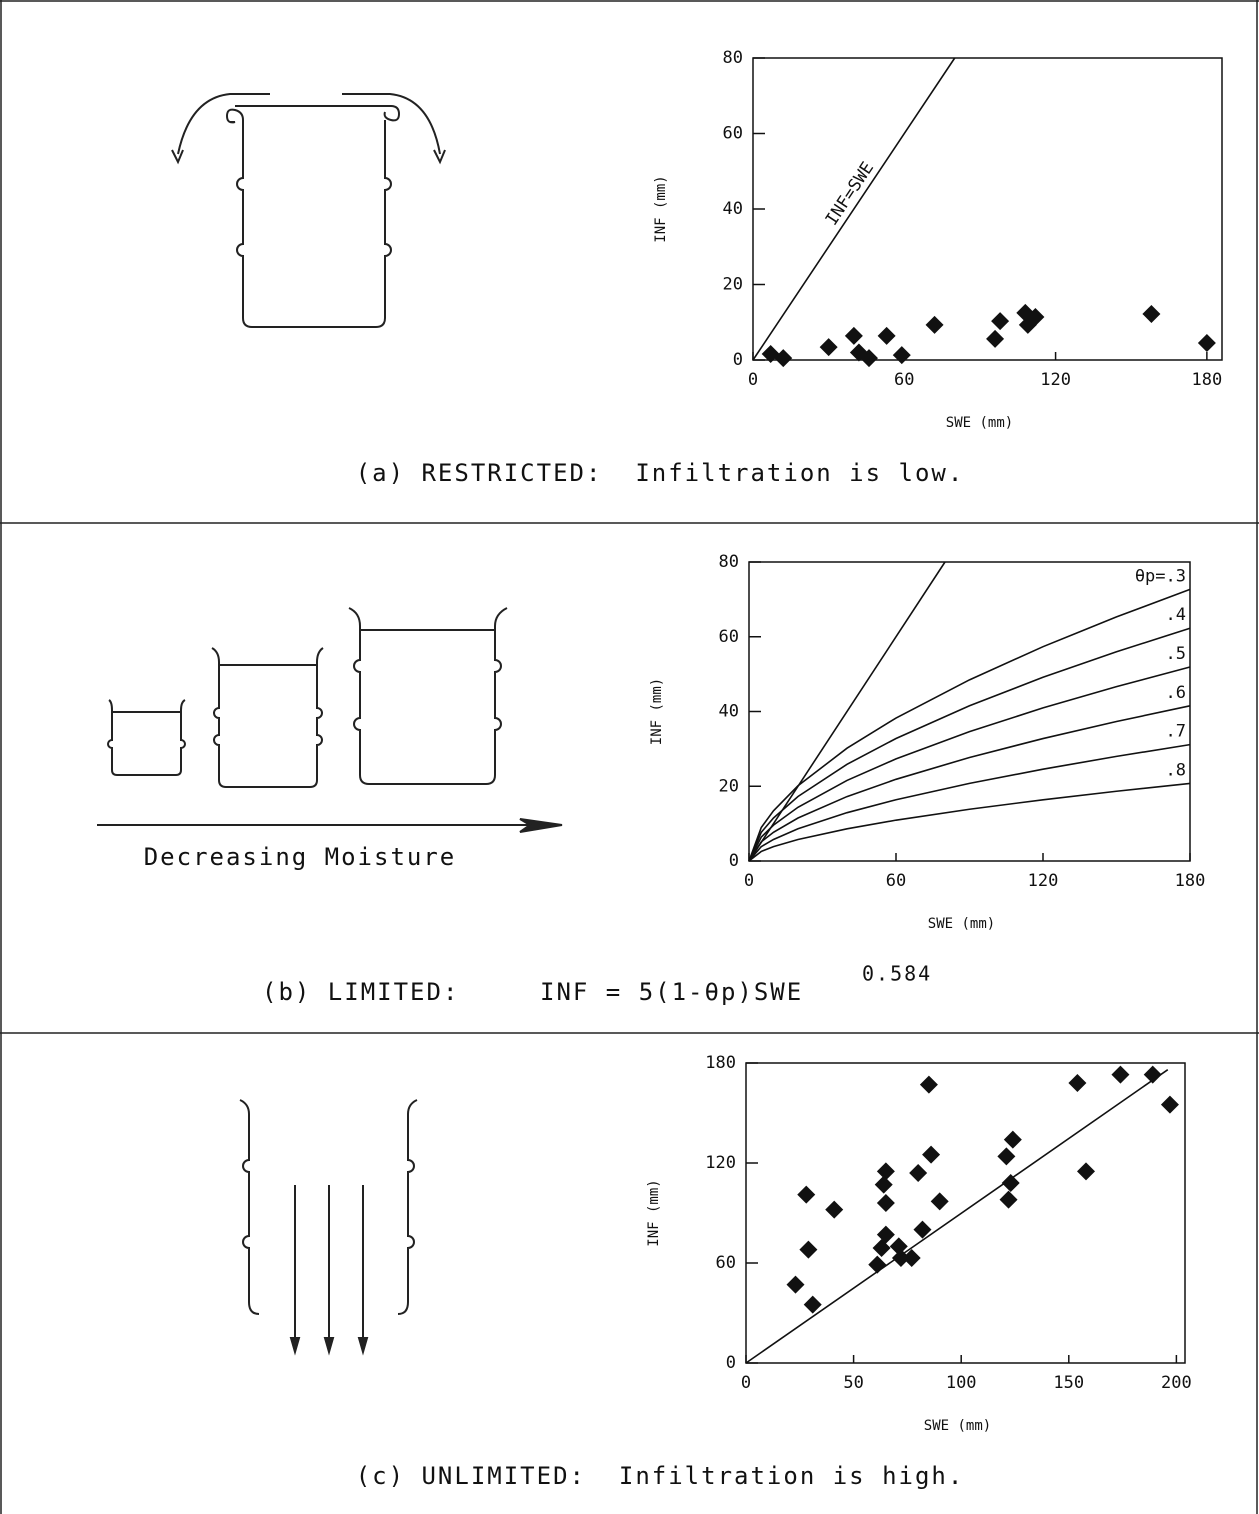 The width and height of the screenshot is (1259, 1514). I want to click on series-label: .8, so click(1176, 770).